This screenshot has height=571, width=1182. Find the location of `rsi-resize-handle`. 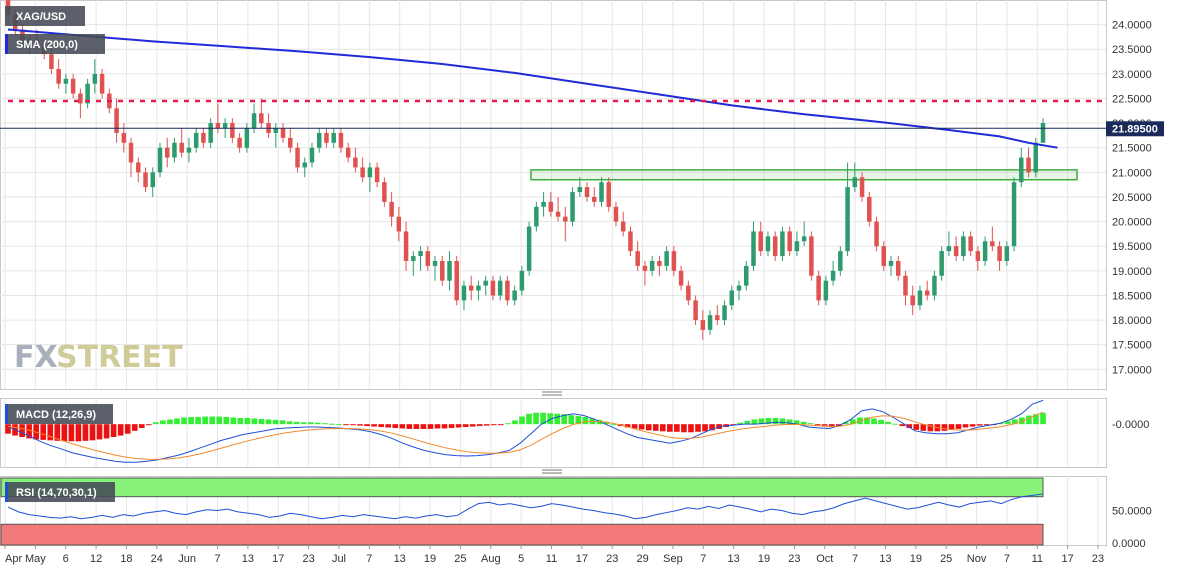

rsi-resize-handle is located at coordinates (552, 471).